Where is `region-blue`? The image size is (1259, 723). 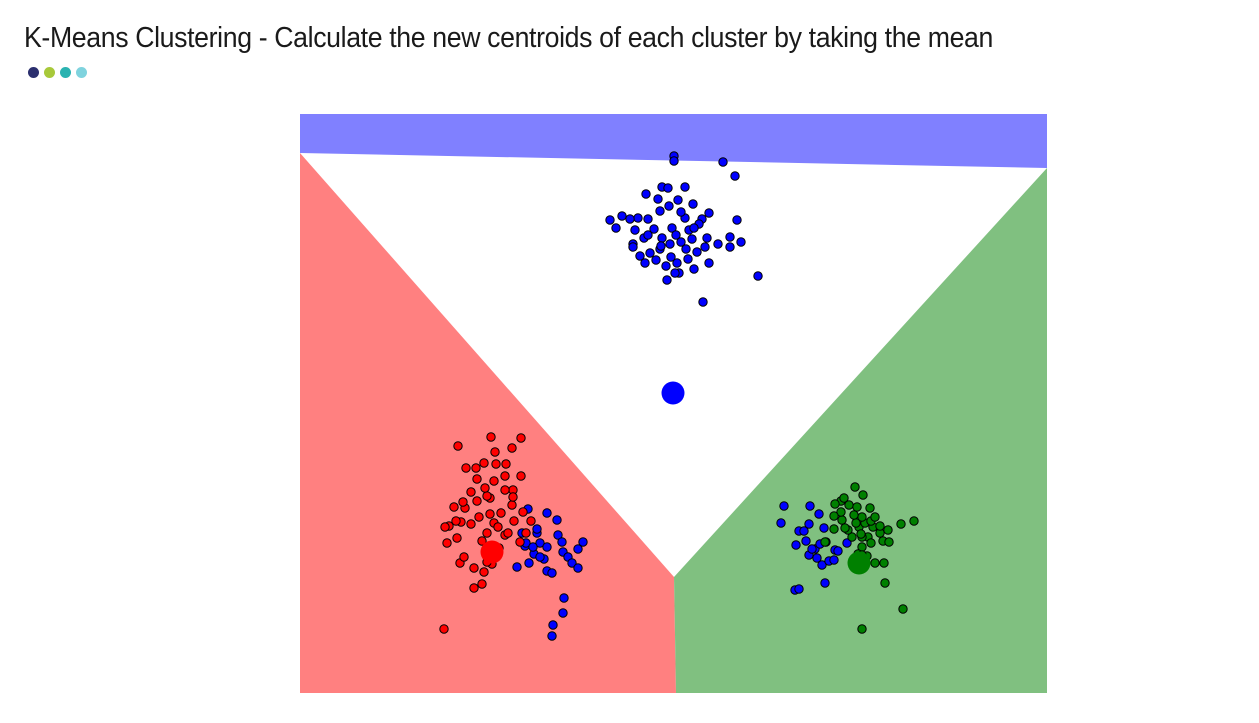 region-blue is located at coordinates (673, 141).